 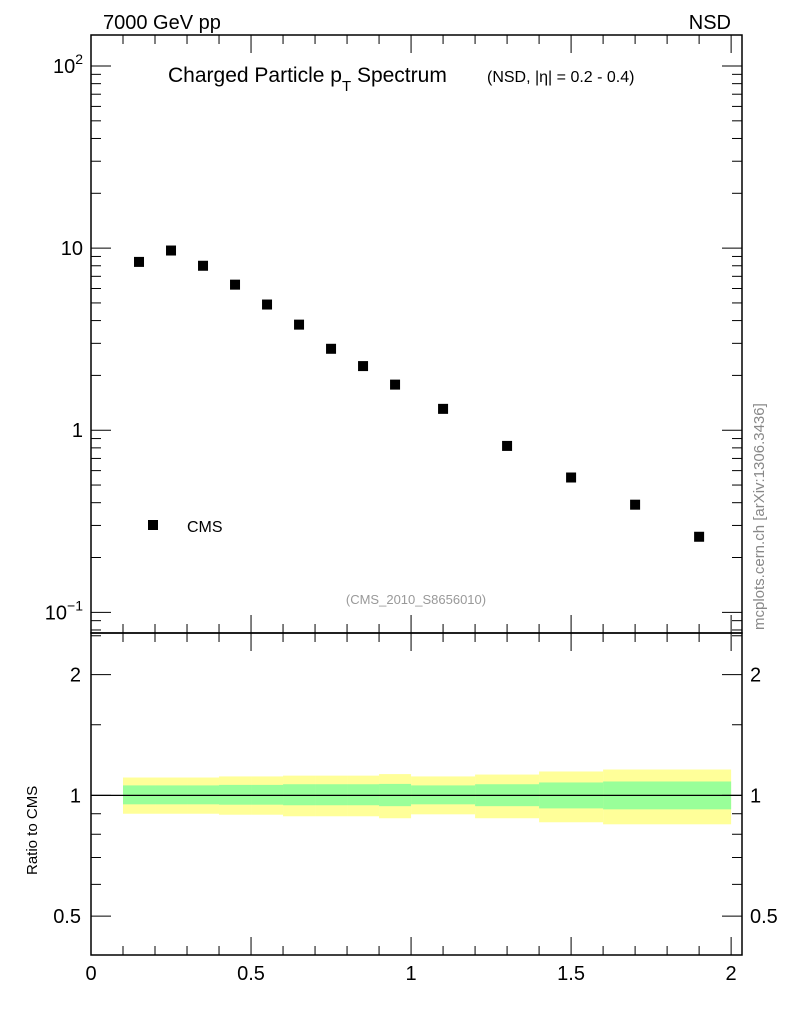 What do you see at coordinates (72, 249) in the screenshot?
I see `y-tick-label: 10` at bounding box center [72, 249].